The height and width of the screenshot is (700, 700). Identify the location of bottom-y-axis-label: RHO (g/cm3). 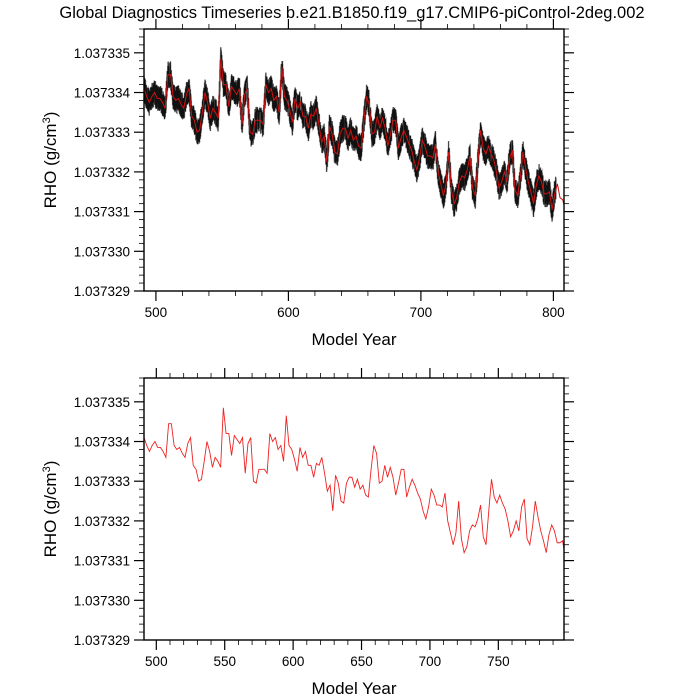
(50, 509).